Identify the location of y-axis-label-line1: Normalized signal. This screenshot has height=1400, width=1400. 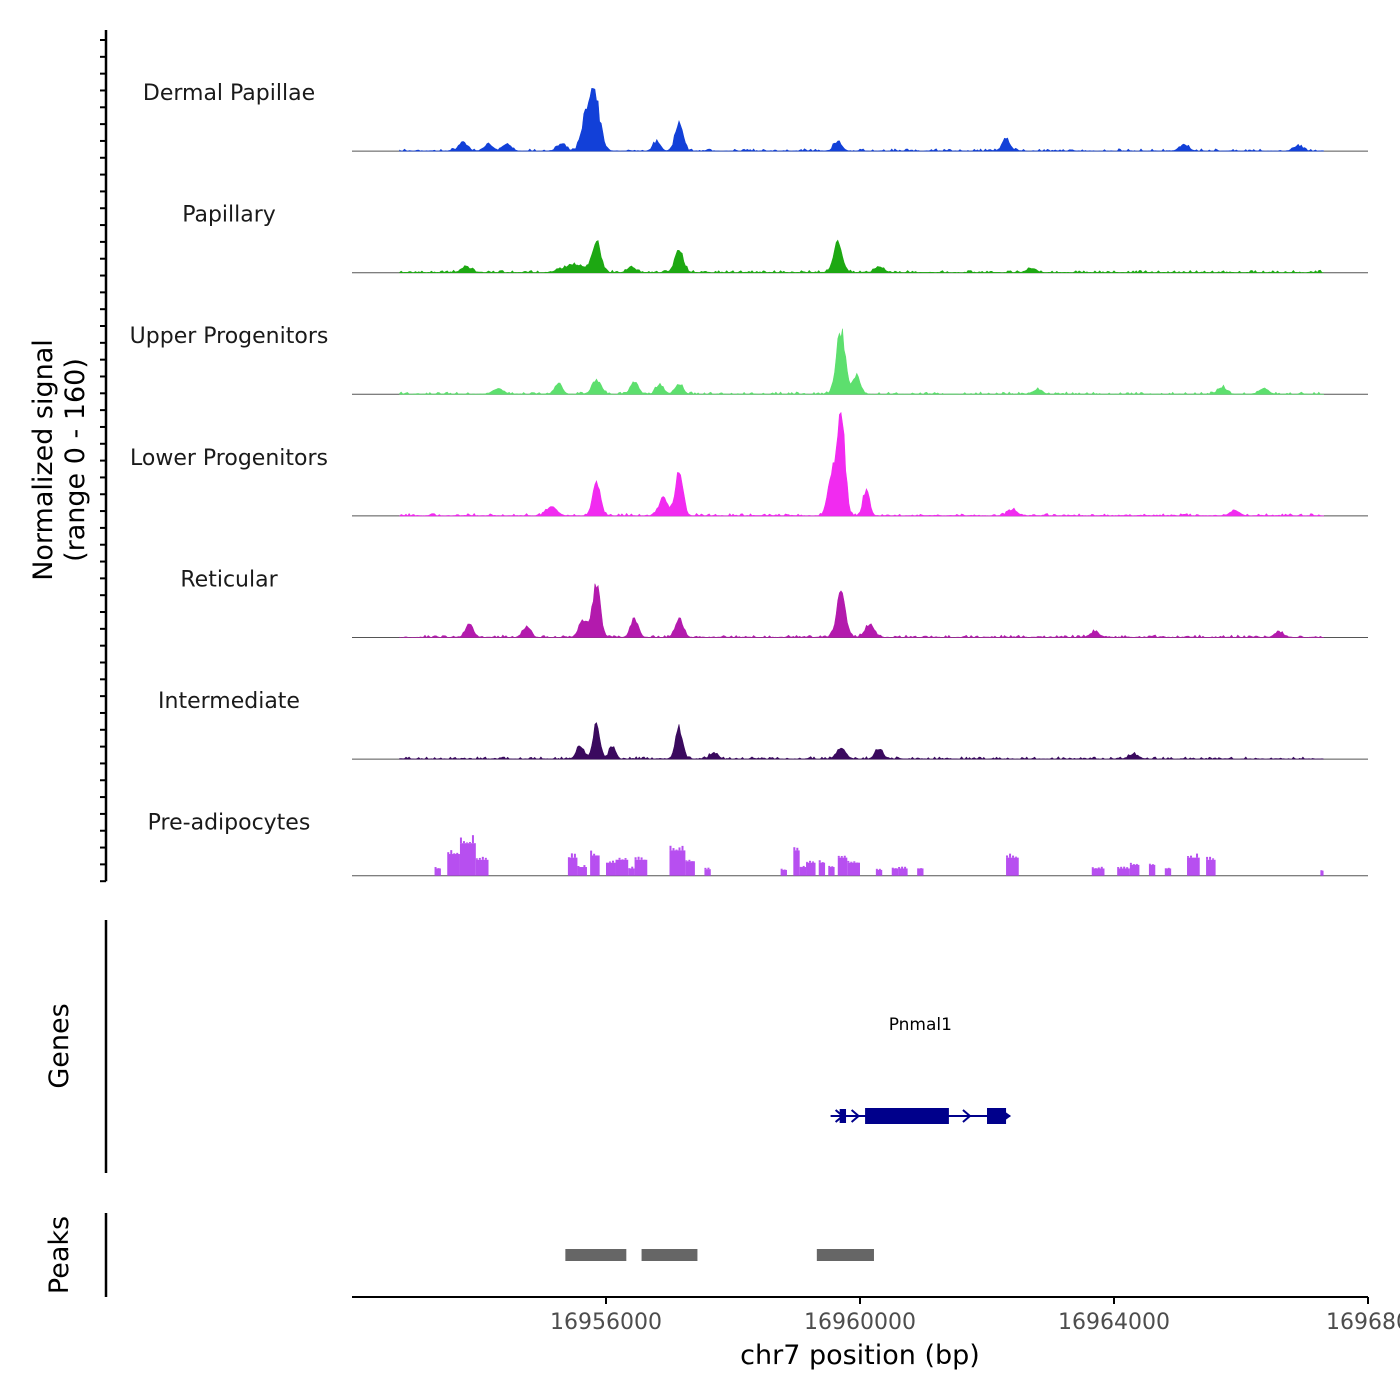
(43, 460).